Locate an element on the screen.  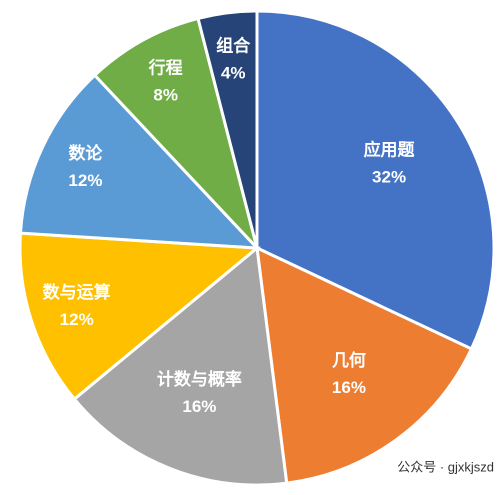
slice-label: 数论 is located at coordinates (85, 153).